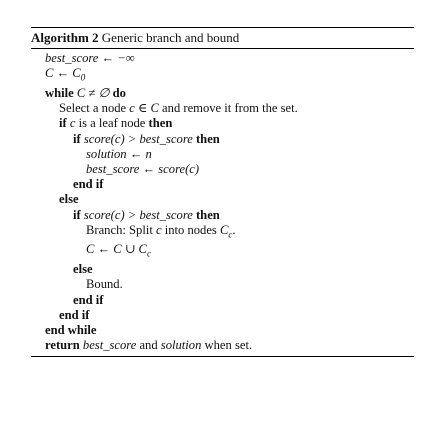 Image resolution: width=434 pixels, height=426 pixels. Describe the element at coordinates (222, 27) in the screenshot. I see `top-rule` at that location.